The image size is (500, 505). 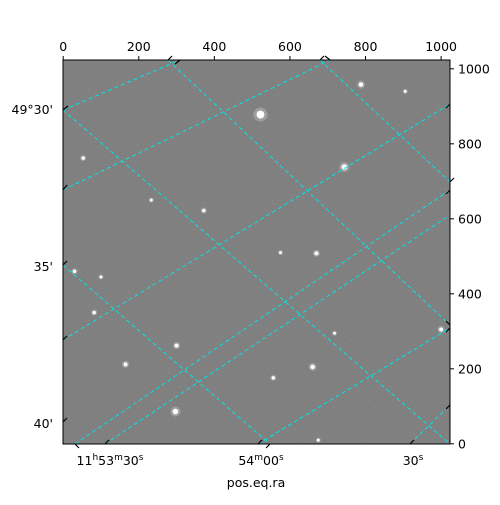 I want to click on ra-tick-label-3: 30s, so click(x=413, y=460).